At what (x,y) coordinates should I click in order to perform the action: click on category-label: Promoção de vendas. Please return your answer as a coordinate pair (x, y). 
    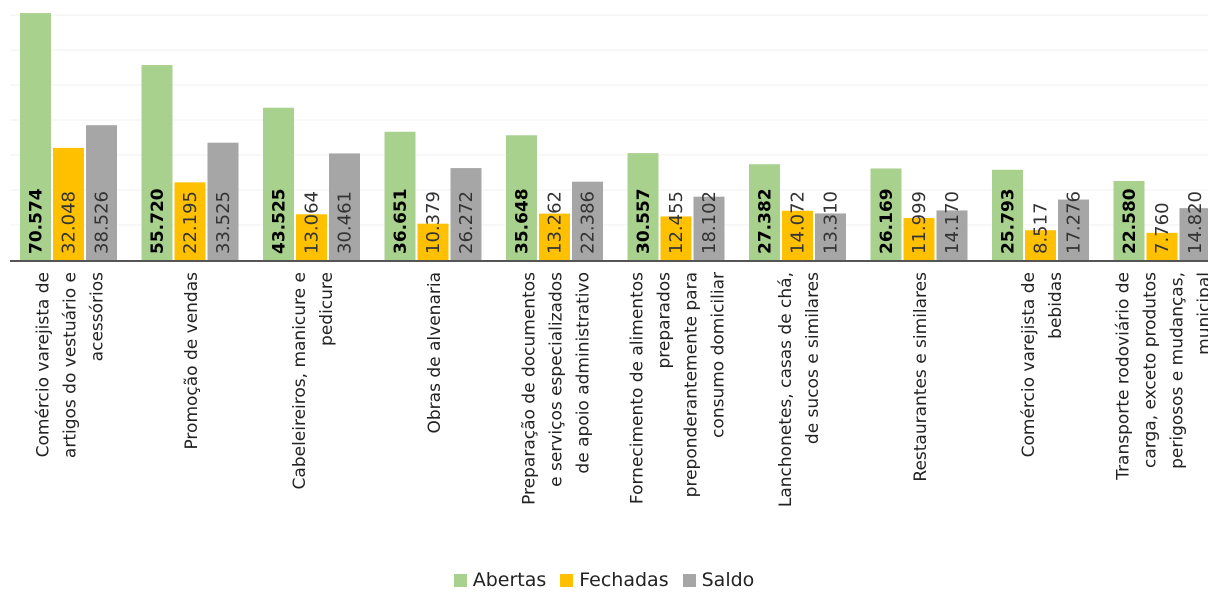
    Looking at the image, I should click on (192, 361).